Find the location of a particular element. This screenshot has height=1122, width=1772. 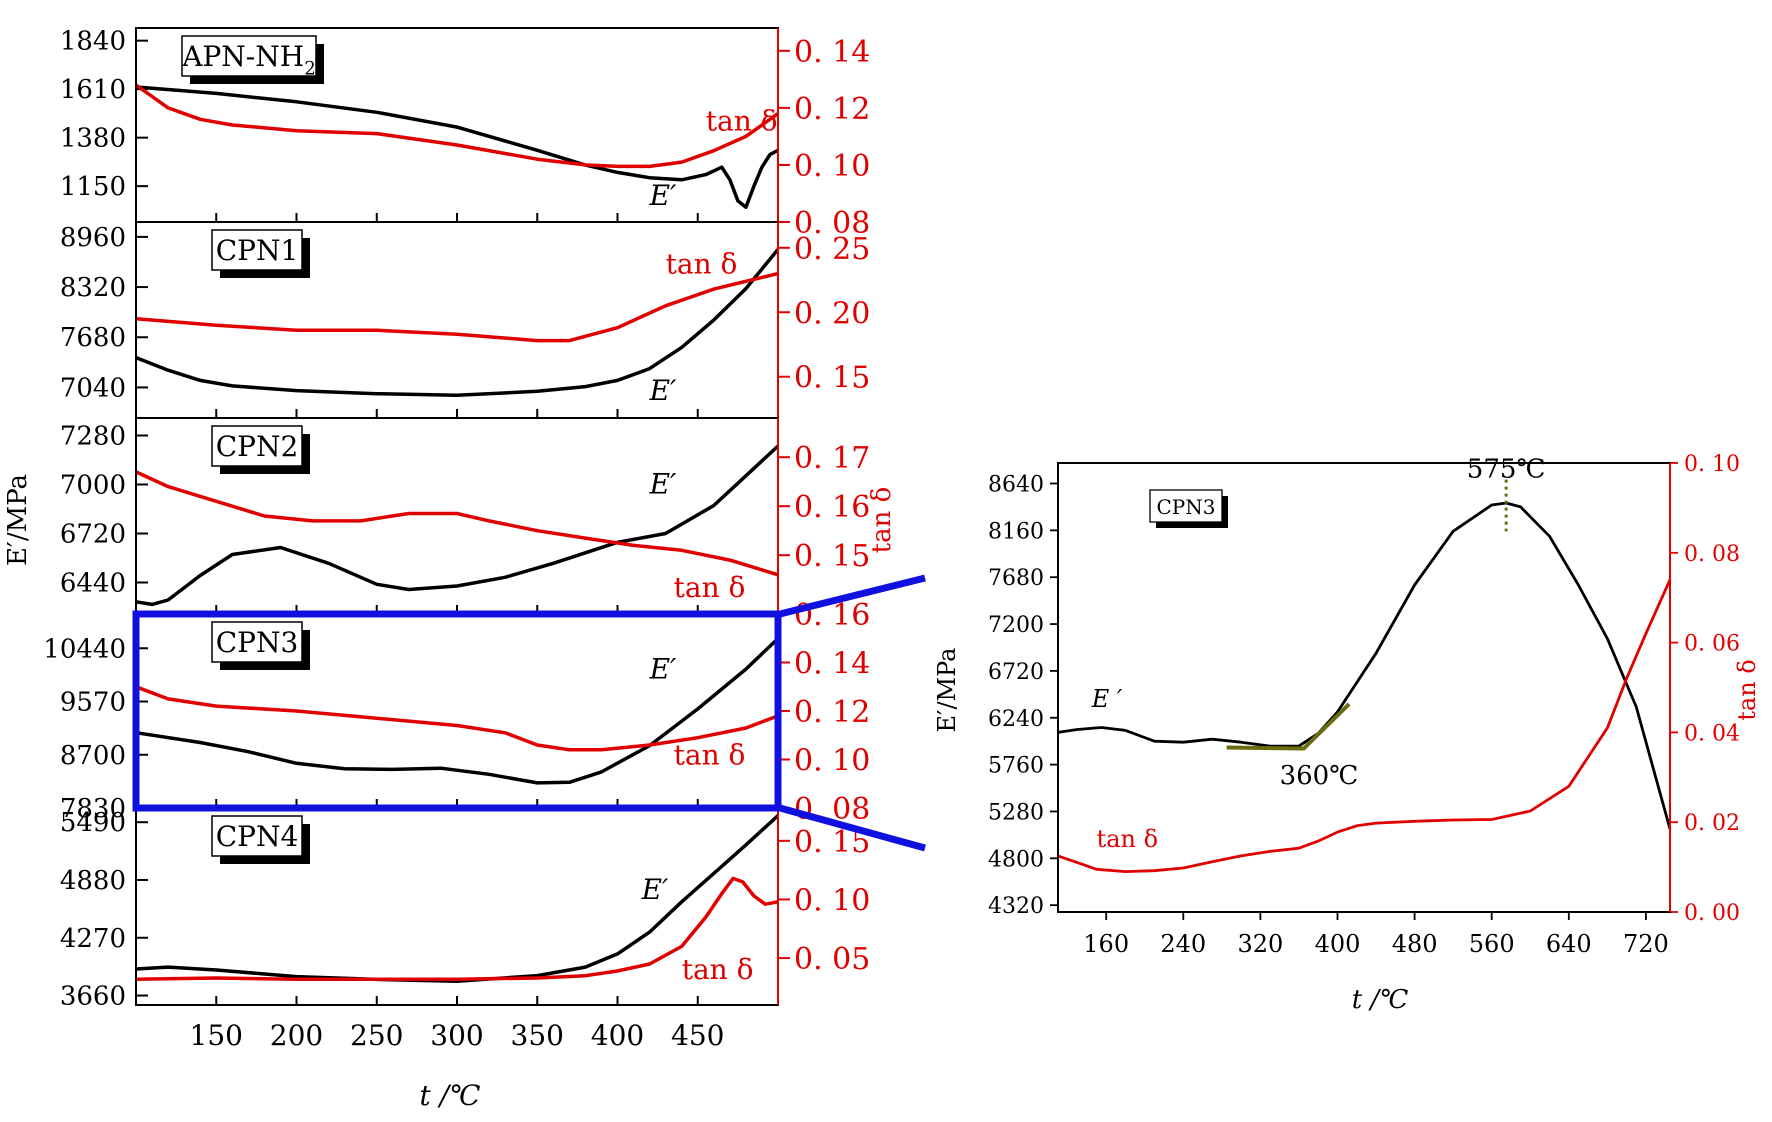

peak-annotation: 575℃ is located at coordinates (1506, 470).